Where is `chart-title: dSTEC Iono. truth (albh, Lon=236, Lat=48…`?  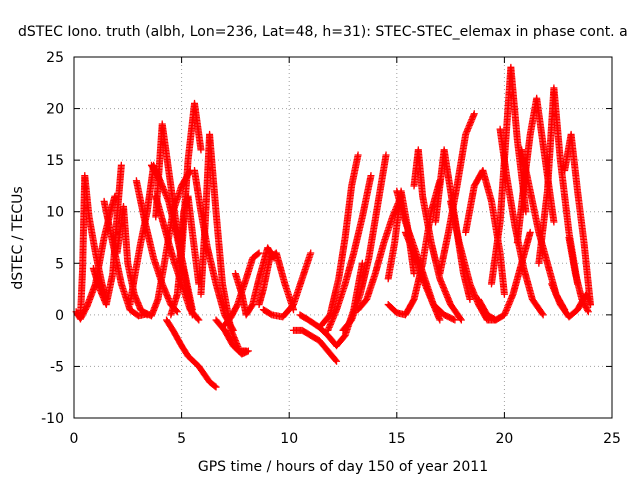
chart-title: dSTEC Iono. truth (albh, Lon=236, Lat=48… is located at coordinates (323, 32).